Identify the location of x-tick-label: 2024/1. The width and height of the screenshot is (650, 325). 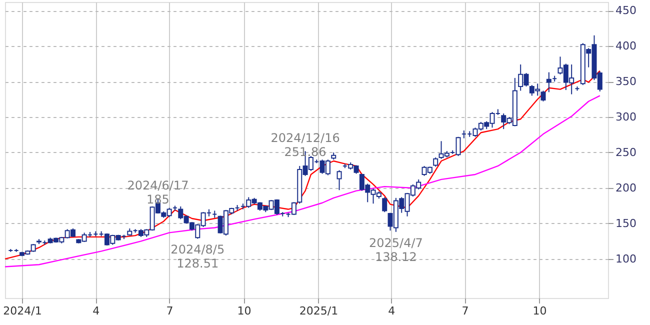
(22, 311).